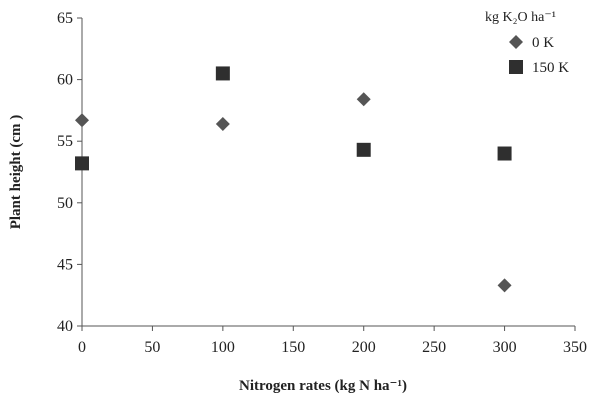 This screenshot has height=406, width=590. What do you see at coordinates (516, 67) in the screenshot?
I see `legend-marker-150-k` at bounding box center [516, 67].